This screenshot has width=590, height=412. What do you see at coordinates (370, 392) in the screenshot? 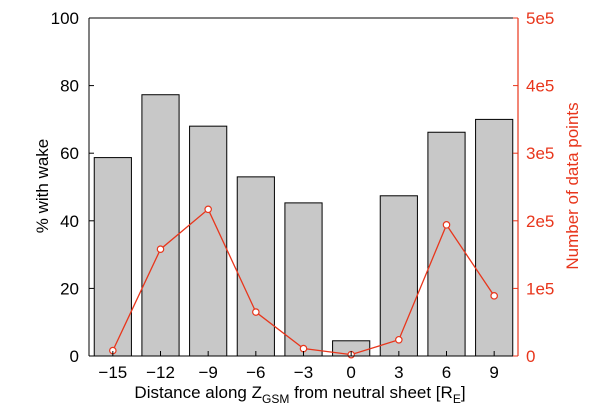
I see `x-axis-label-middle: from neutral sheet [R` at bounding box center [370, 392].